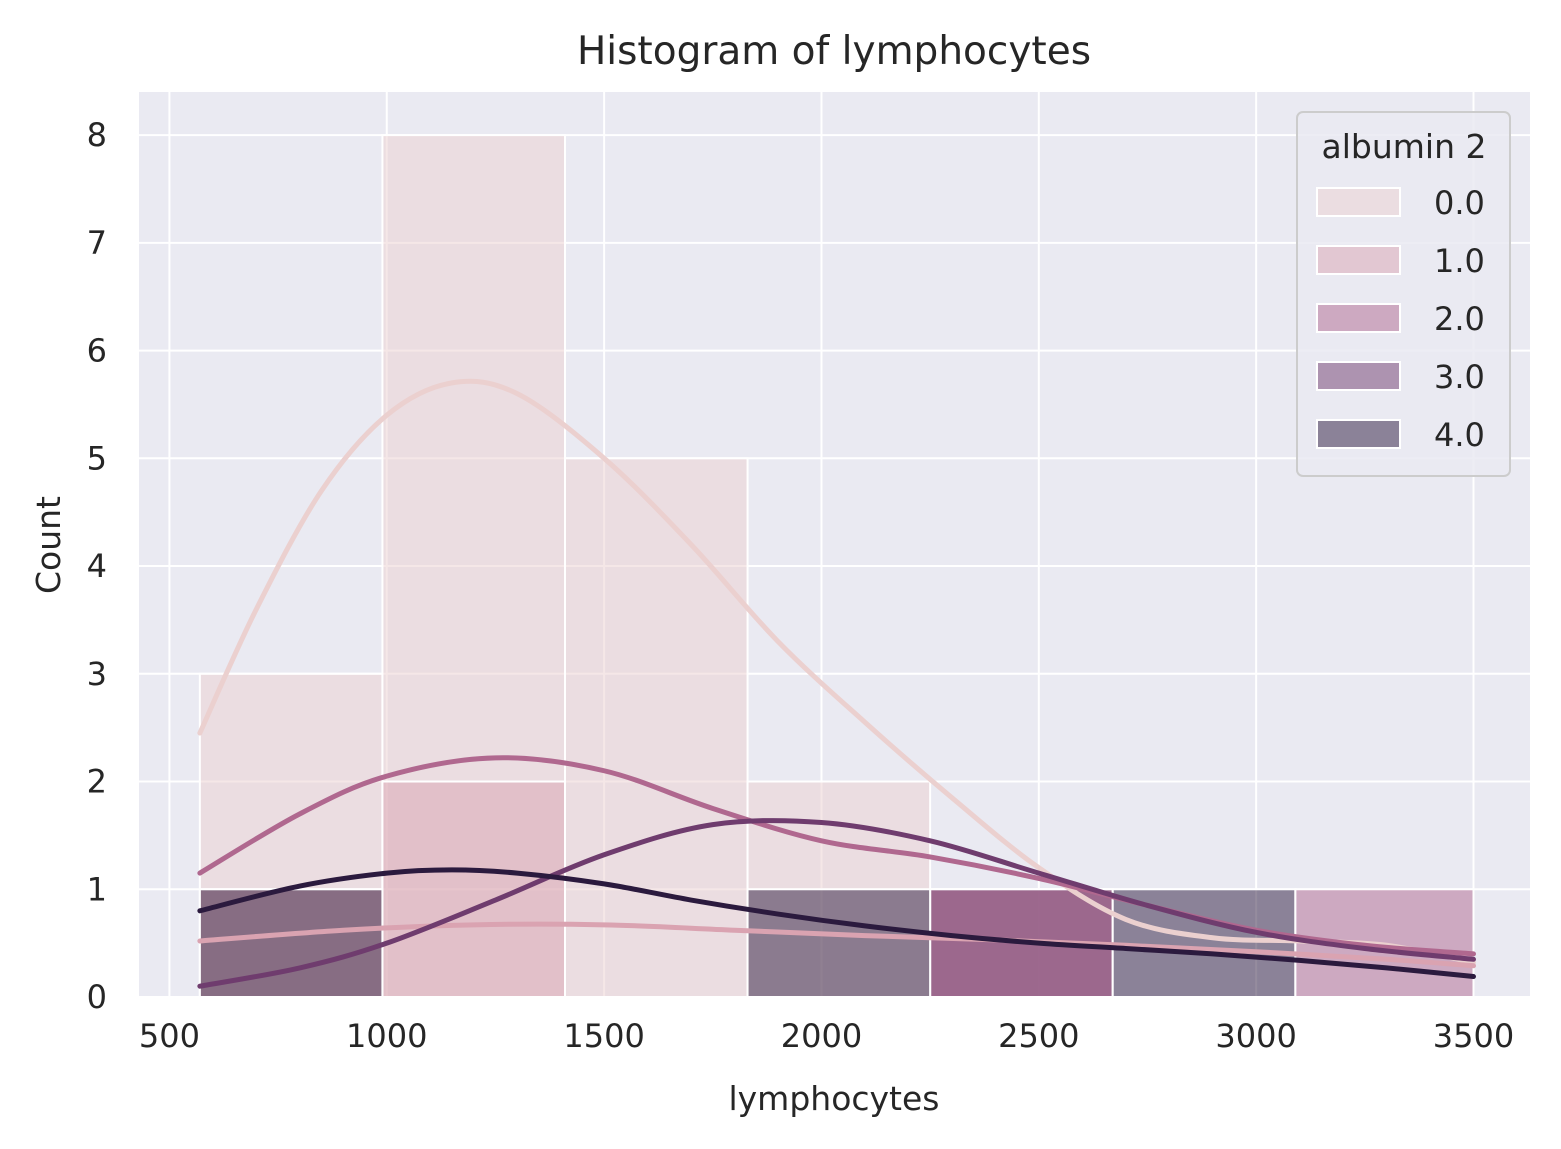 Image resolution: width=1561 pixels, height=1149 pixels. What do you see at coordinates (1459, 203) in the screenshot?
I see `legend-label: 0.0` at bounding box center [1459, 203].